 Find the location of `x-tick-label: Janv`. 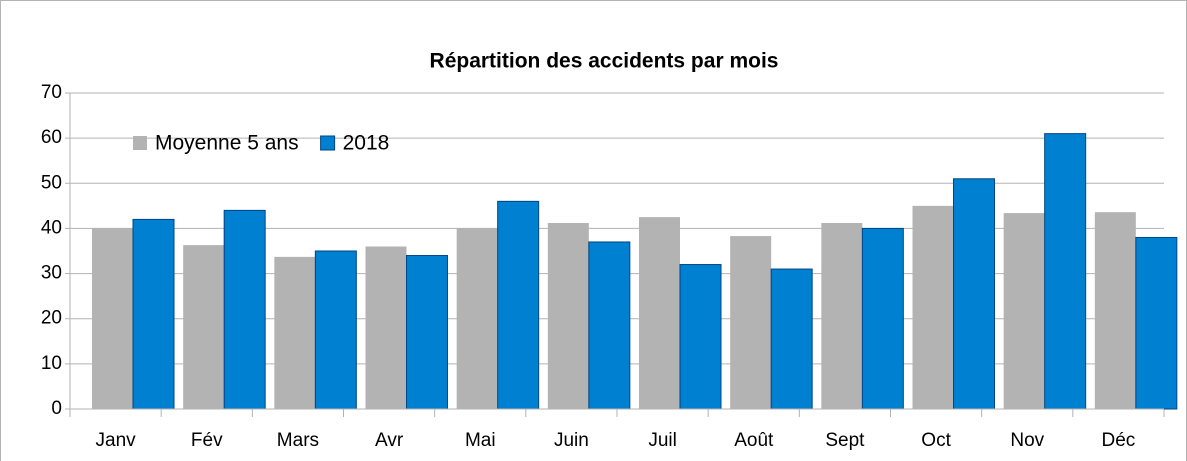

x-tick-label: Janv is located at coordinates (116, 440).